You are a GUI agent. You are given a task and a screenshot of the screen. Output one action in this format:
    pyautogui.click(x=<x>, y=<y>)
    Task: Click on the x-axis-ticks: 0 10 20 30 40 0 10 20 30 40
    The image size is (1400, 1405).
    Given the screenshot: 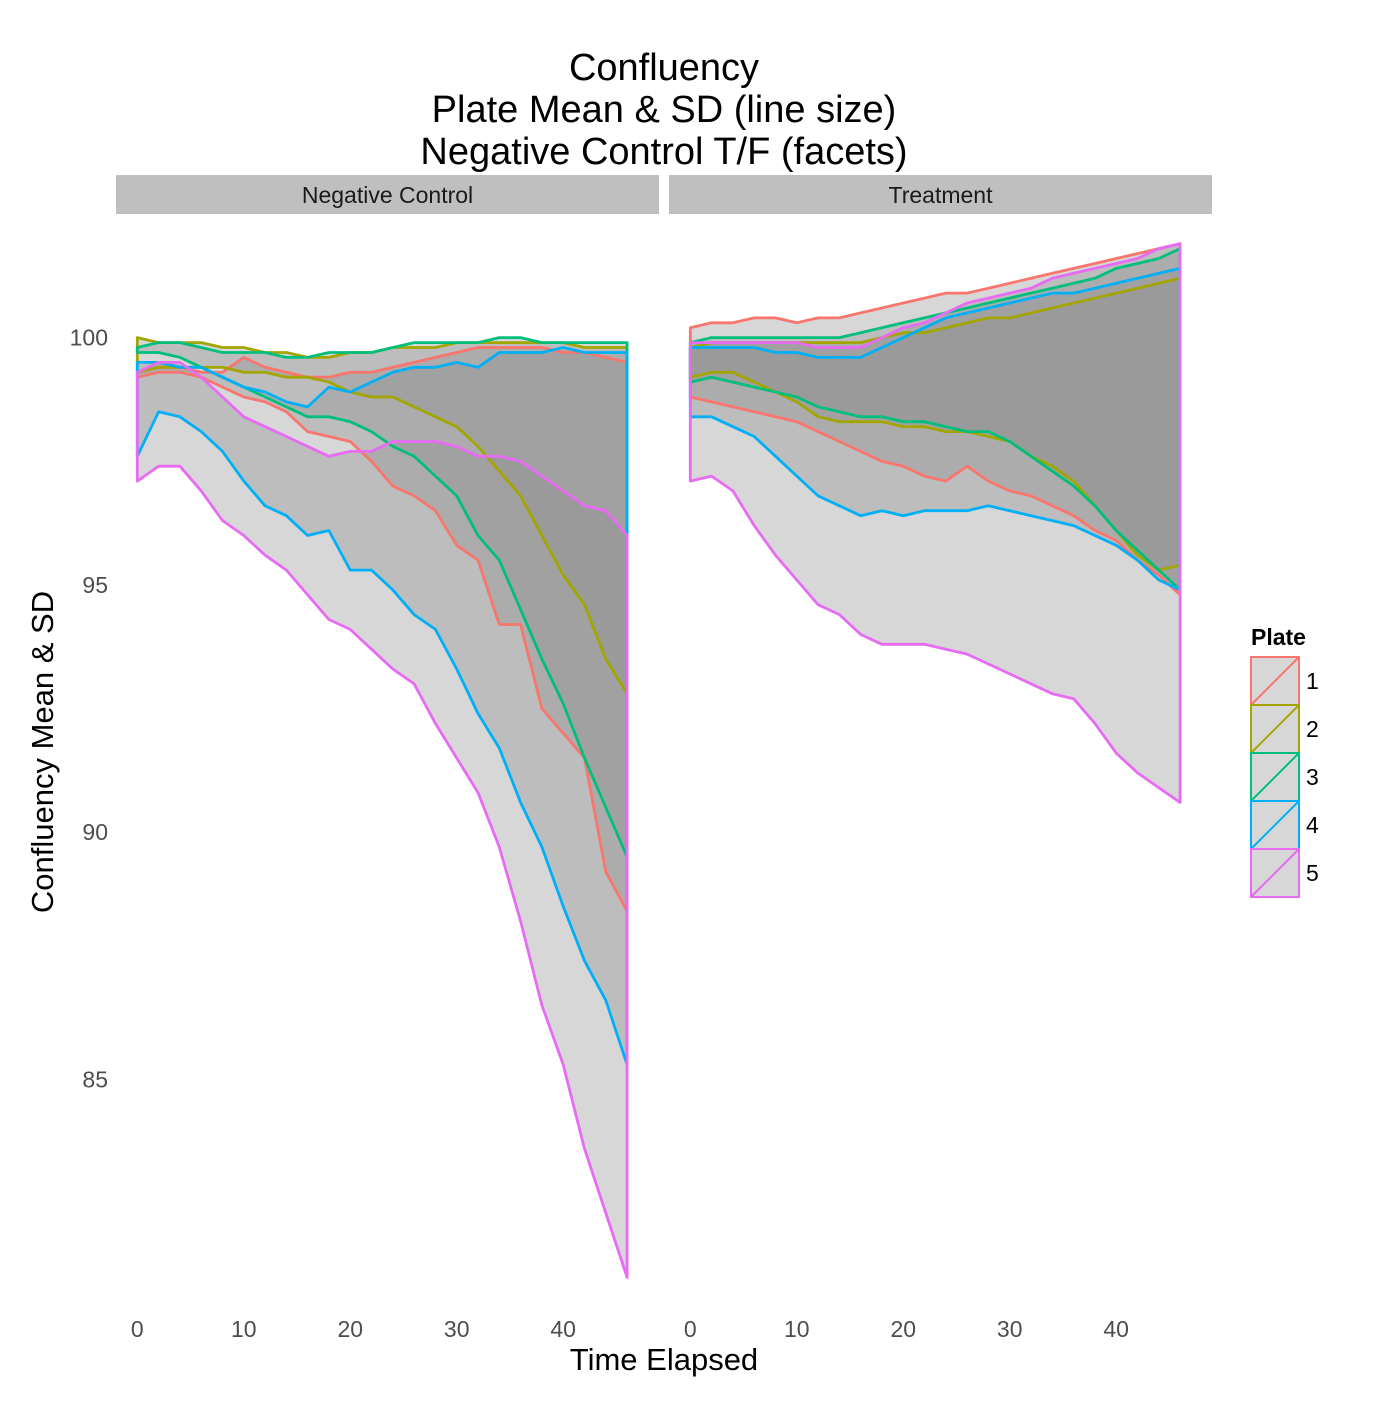 What is the action you would take?
    pyautogui.click(x=630, y=1329)
    